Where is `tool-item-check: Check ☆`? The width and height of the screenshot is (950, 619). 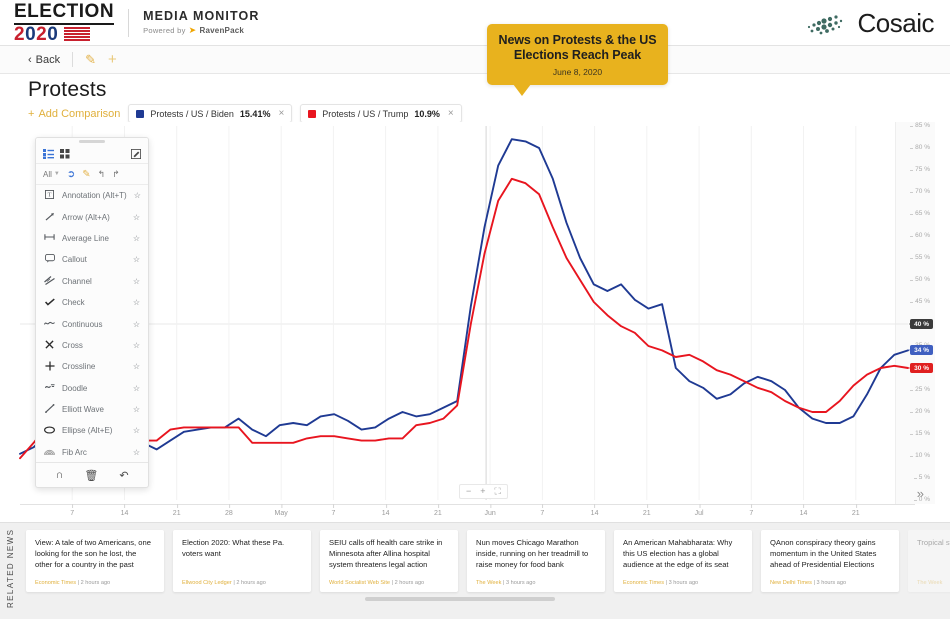
tool-item-check: Check ☆ is located at coordinates (92, 302).